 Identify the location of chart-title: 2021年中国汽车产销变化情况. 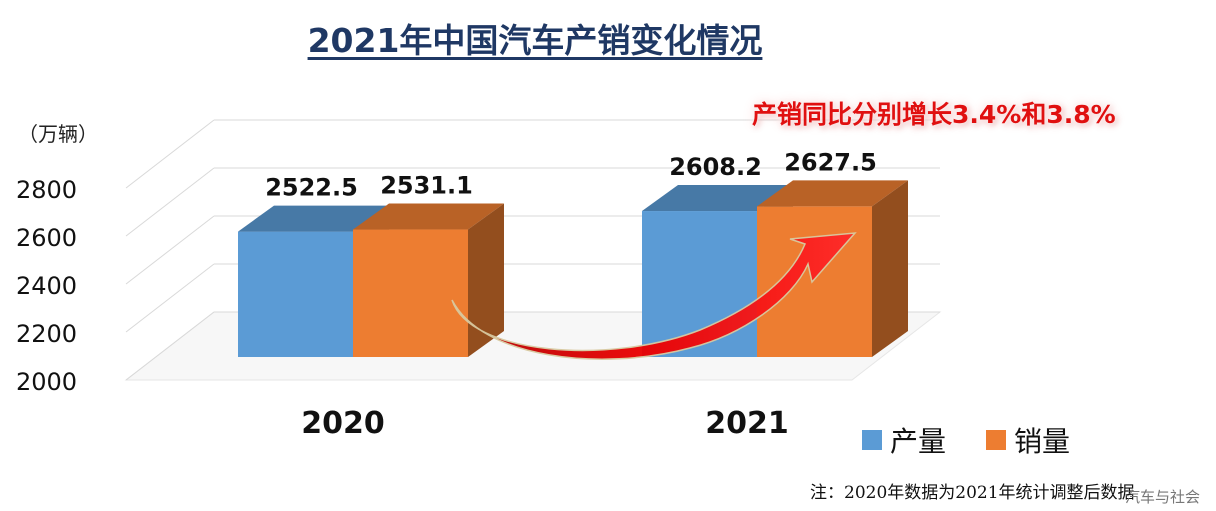
(535, 40).